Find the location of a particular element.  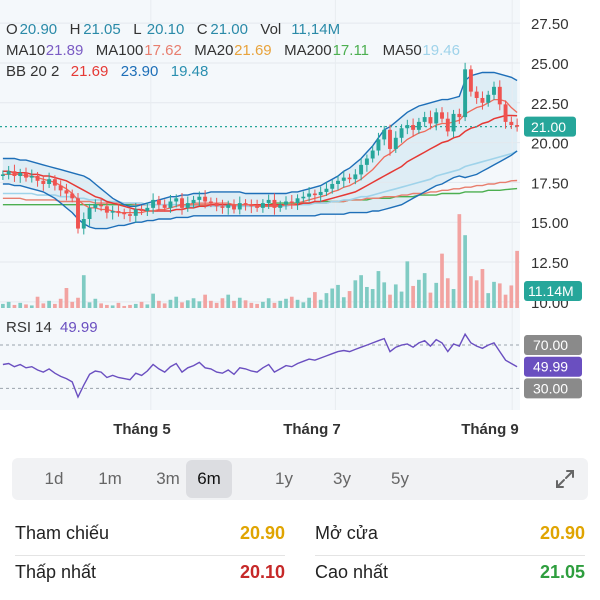

ma-label: MA10 is located at coordinates (25, 50).